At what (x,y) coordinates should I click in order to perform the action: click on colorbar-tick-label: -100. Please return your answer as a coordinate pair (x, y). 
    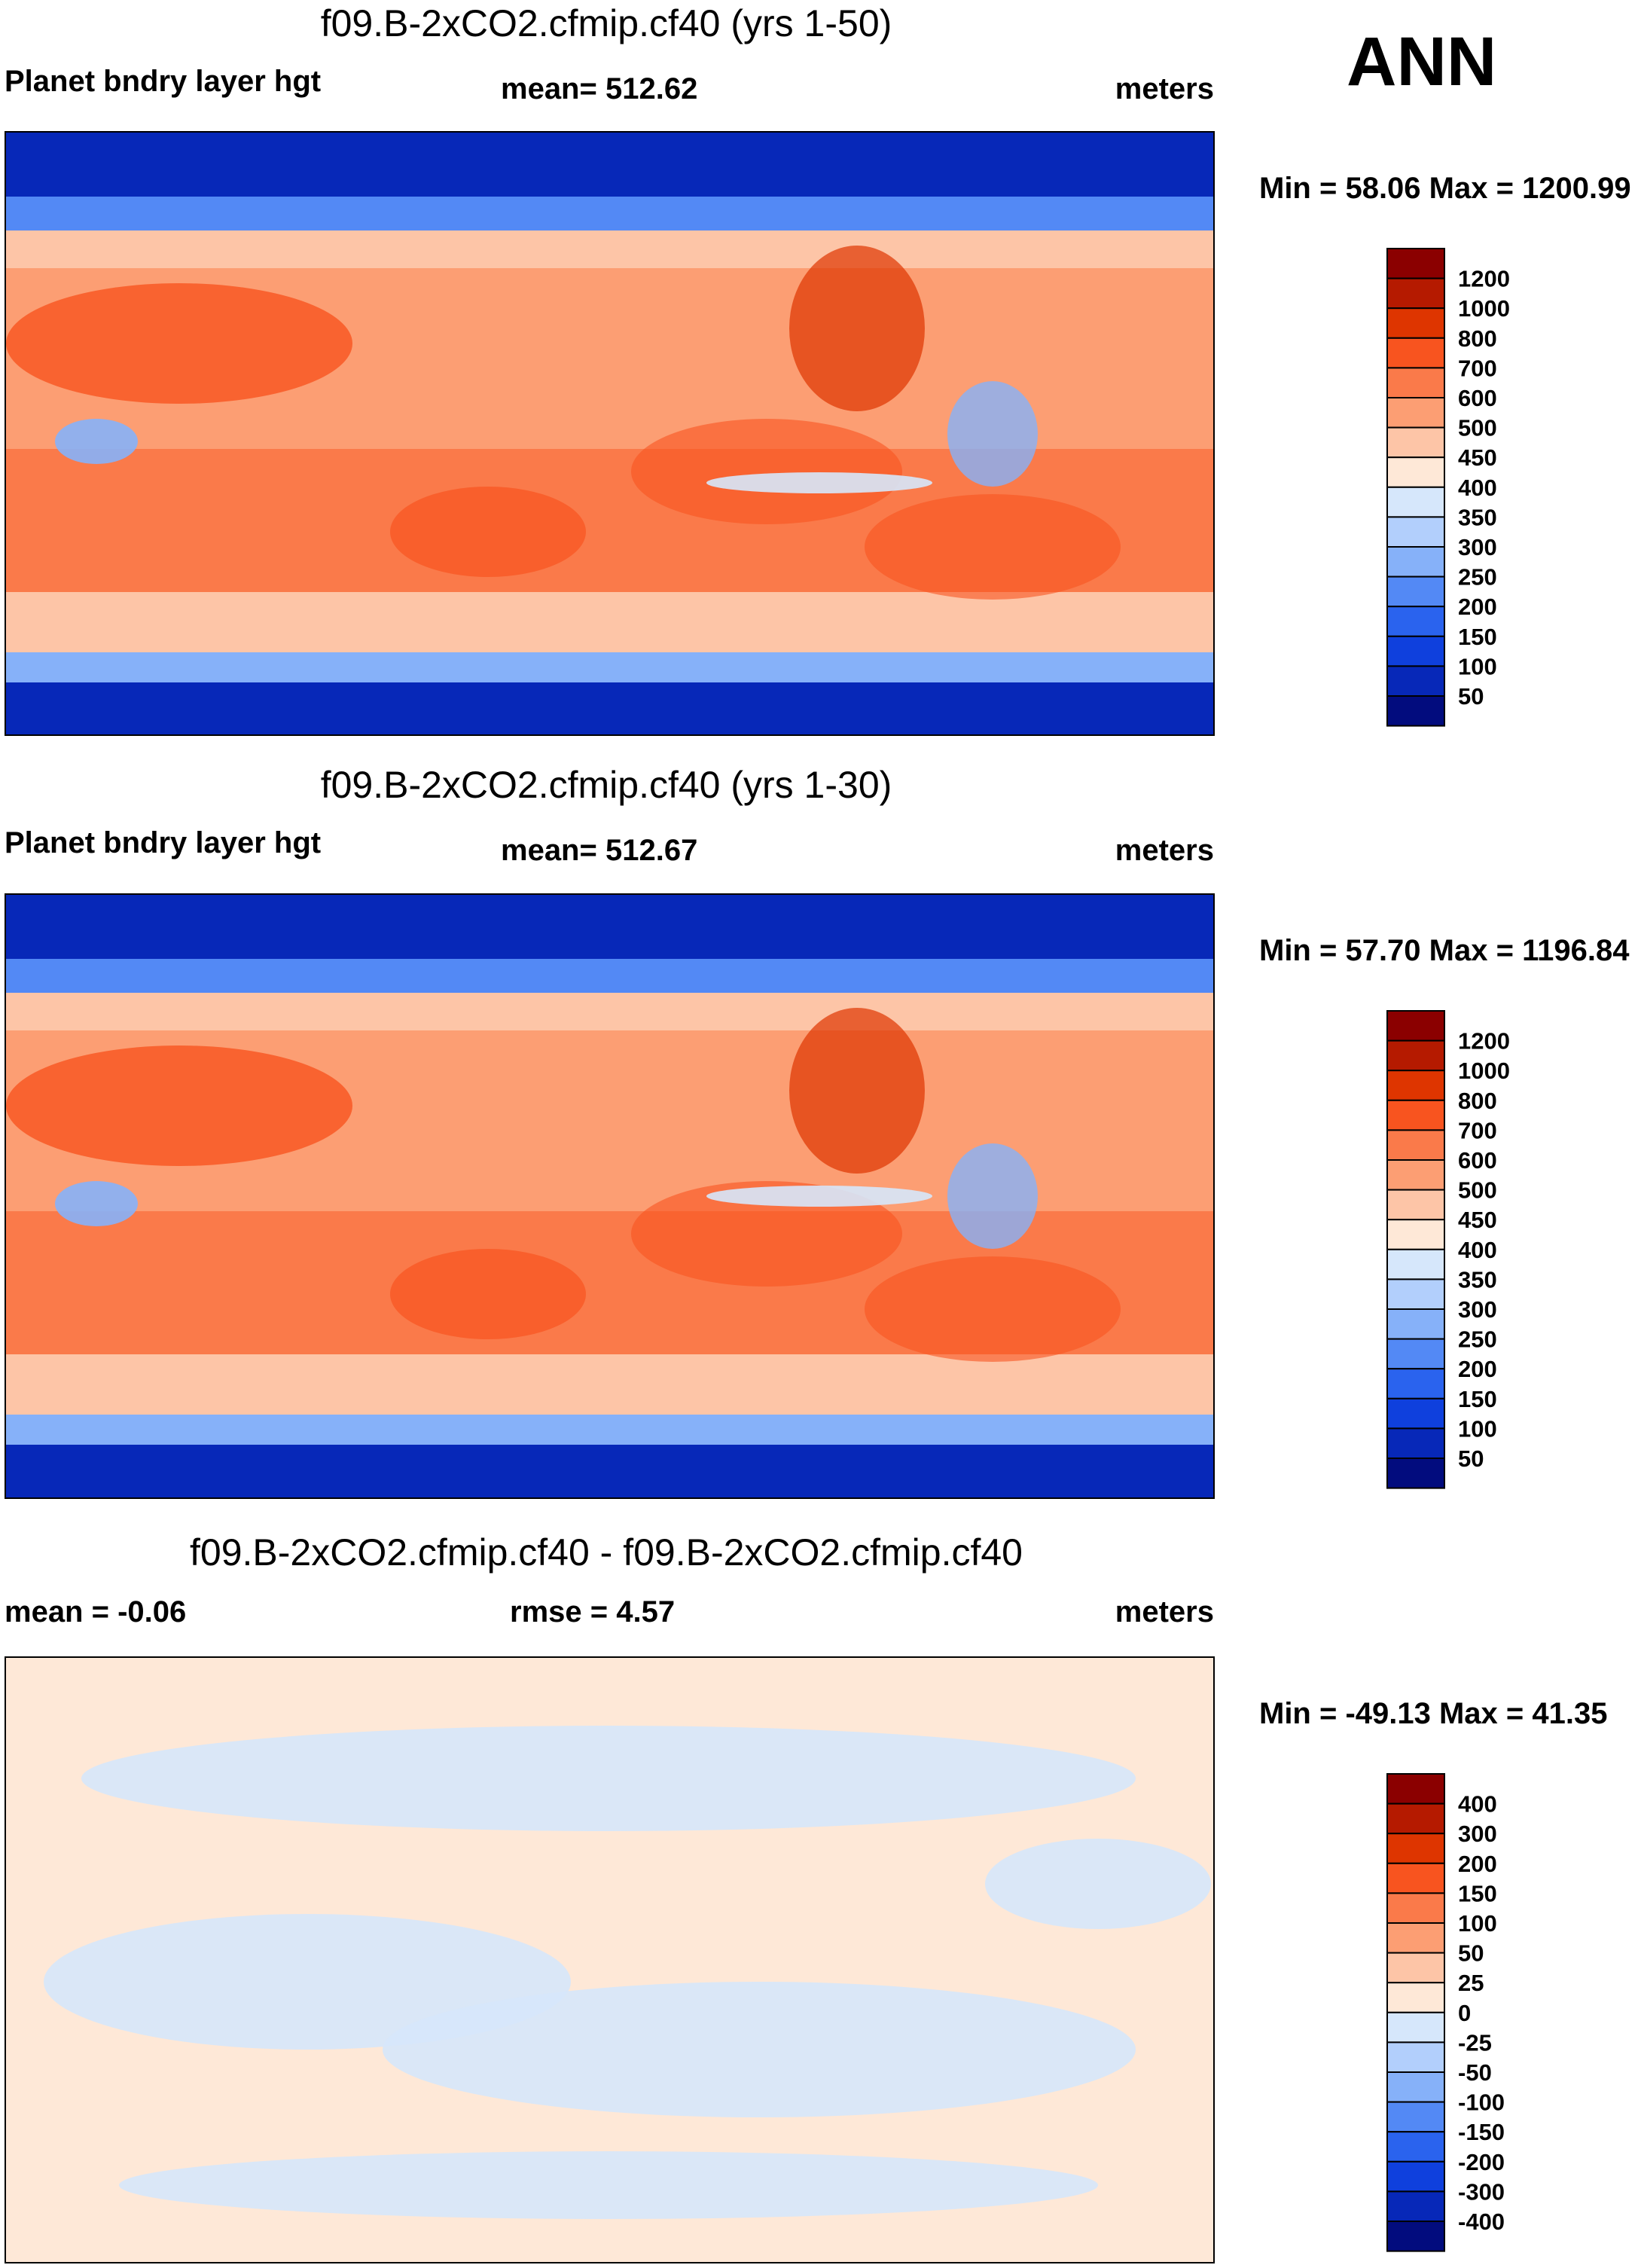
    Looking at the image, I should click on (1481, 2103).